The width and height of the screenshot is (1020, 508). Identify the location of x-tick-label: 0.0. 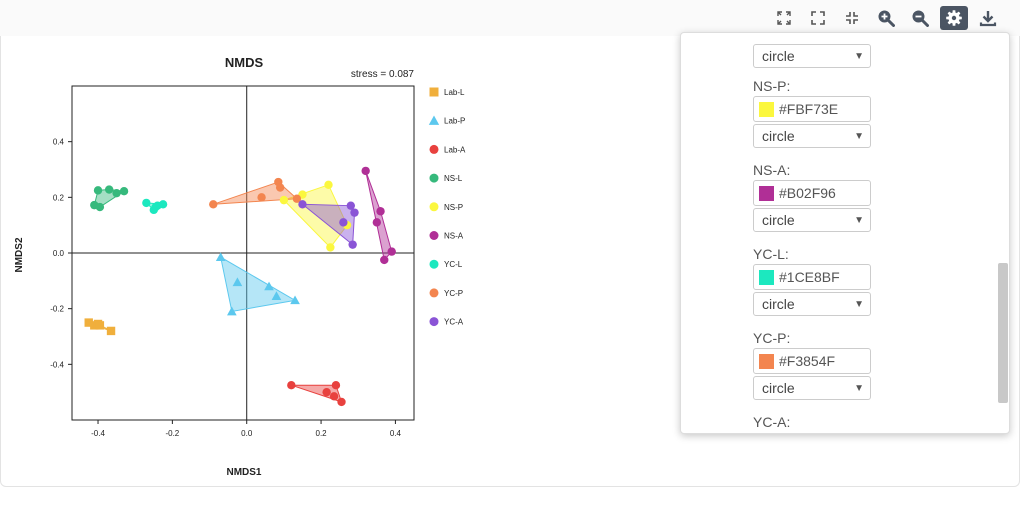
(247, 433).